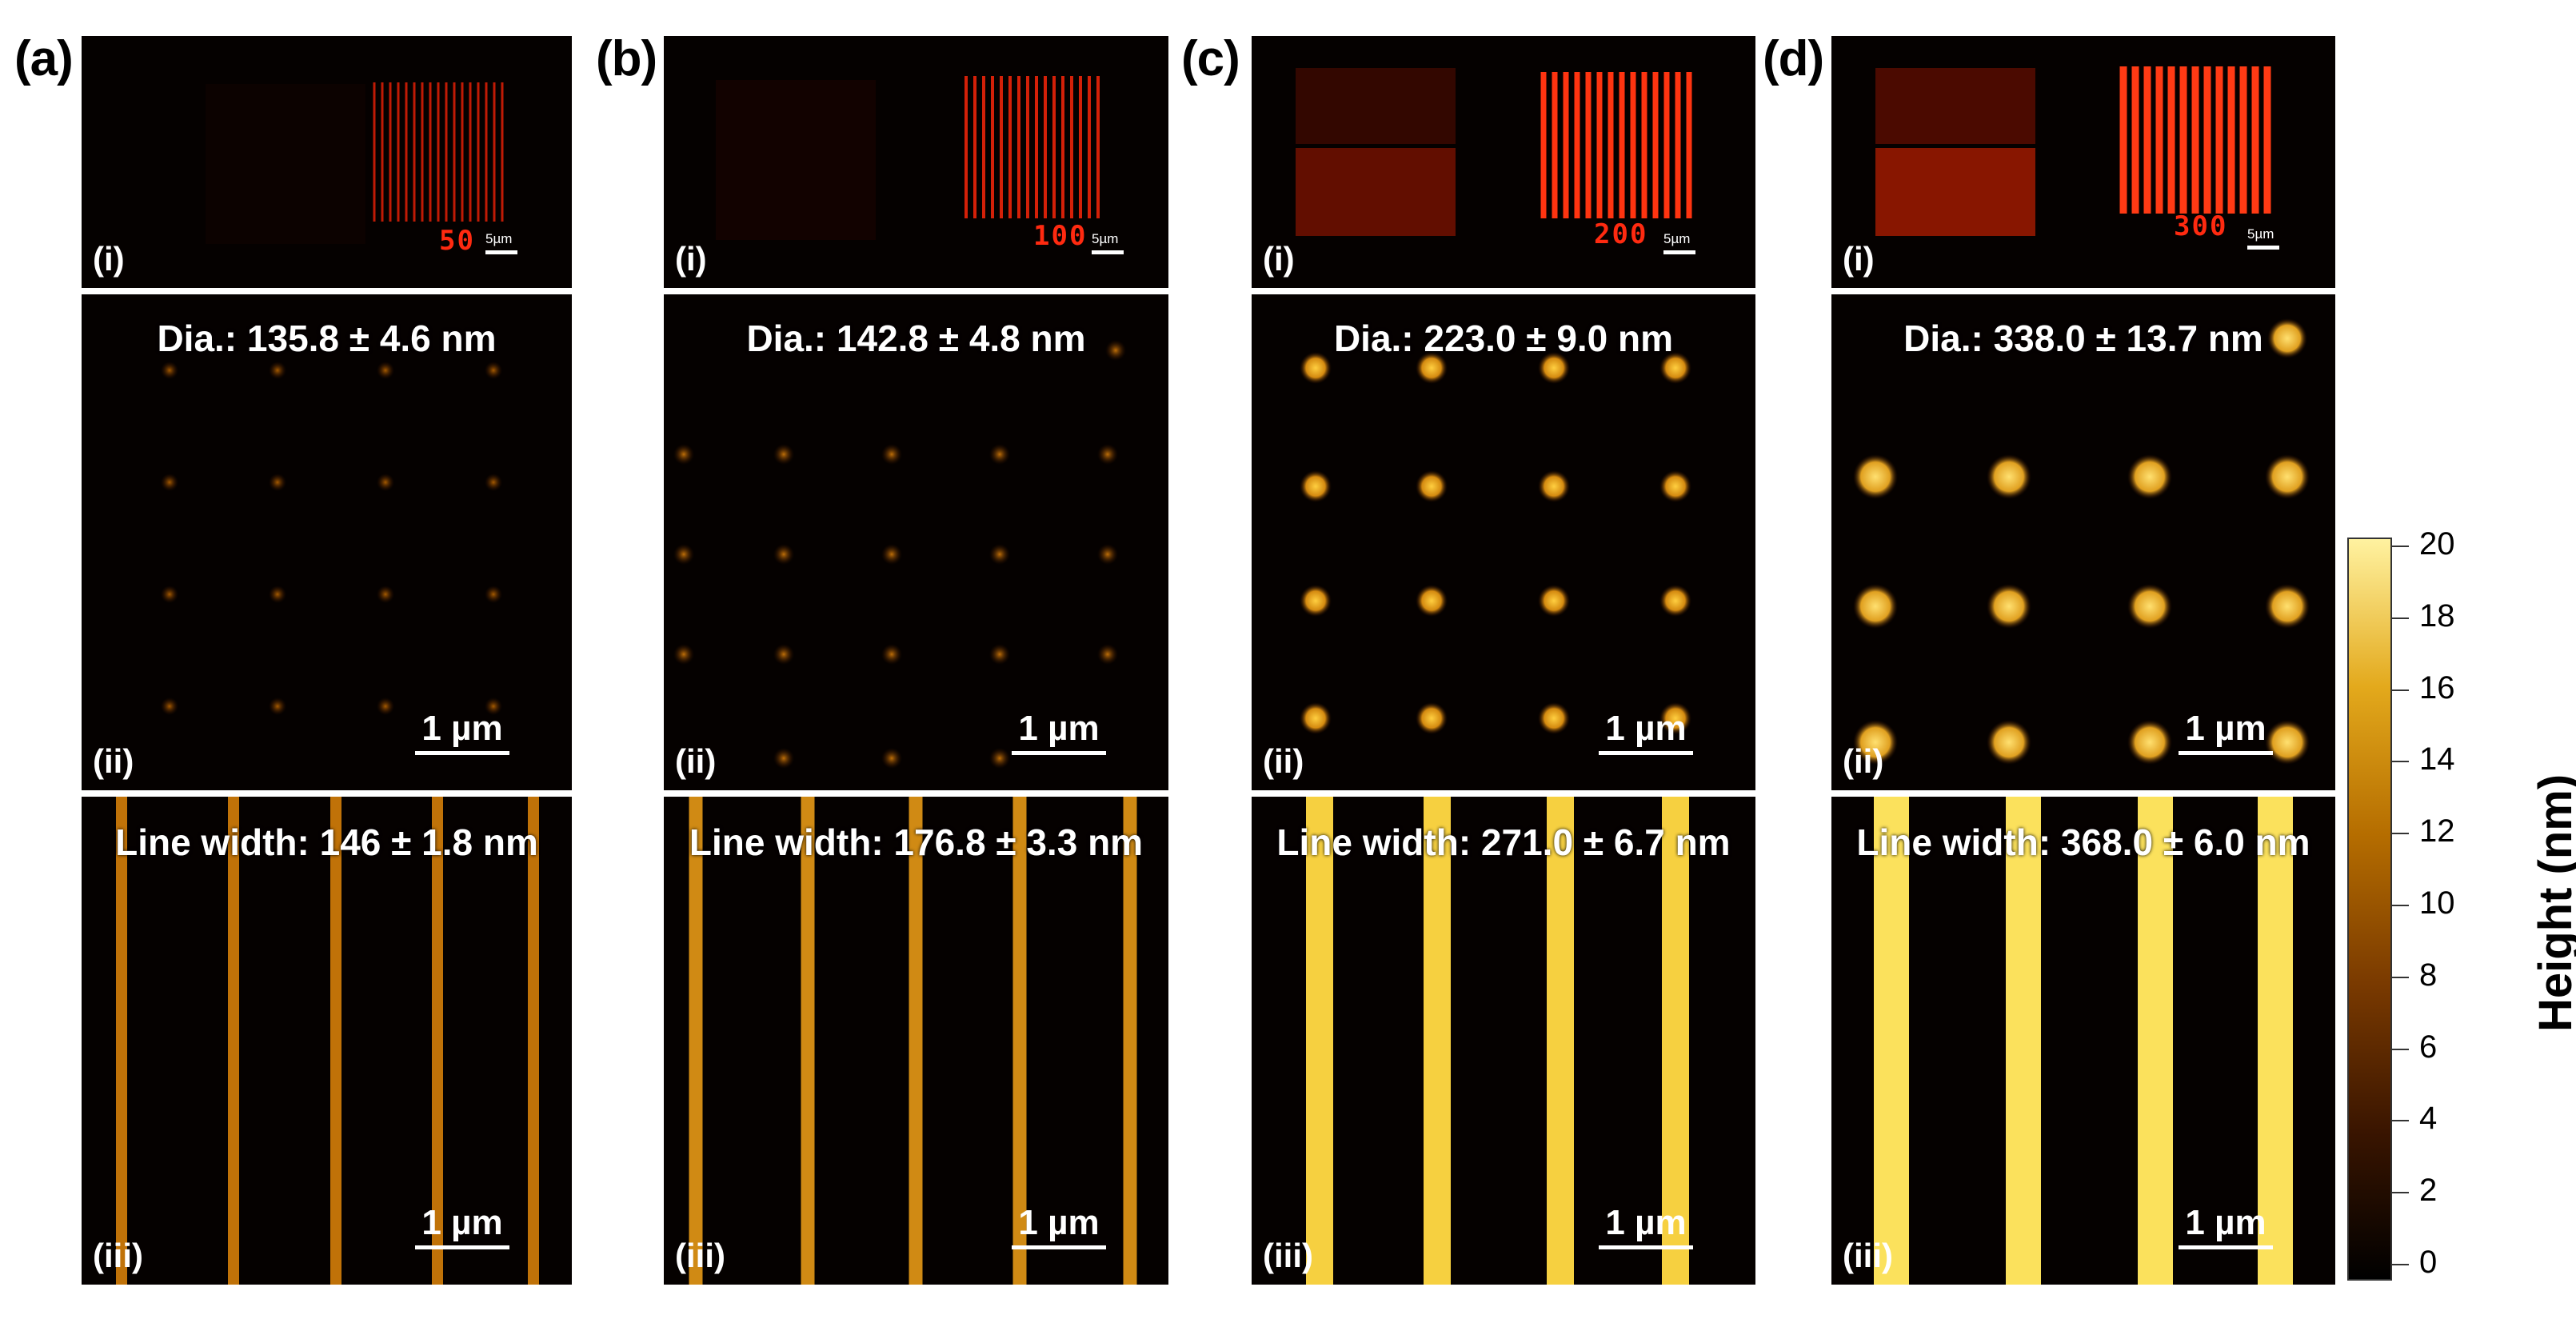 The width and height of the screenshot is (2576, 1323). Describe the element at coordinates (916, 162) in the screenshot. I see `optical-image-b: 100 5µm (i)` at that location.